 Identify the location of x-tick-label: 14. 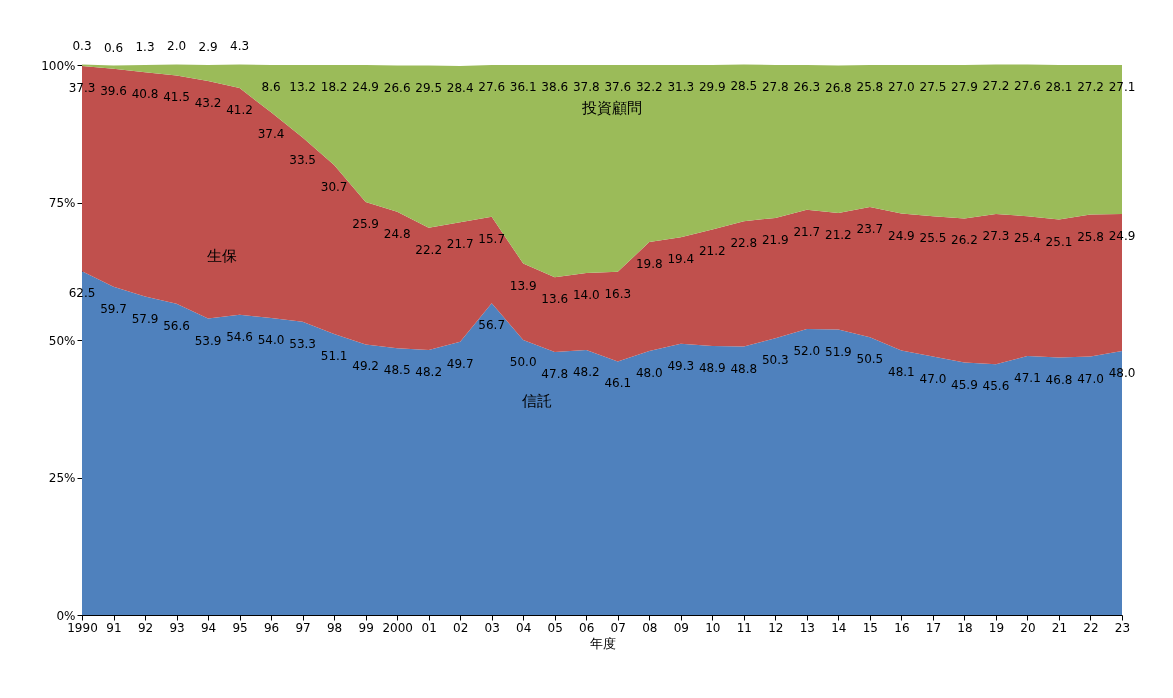
(839, 627).